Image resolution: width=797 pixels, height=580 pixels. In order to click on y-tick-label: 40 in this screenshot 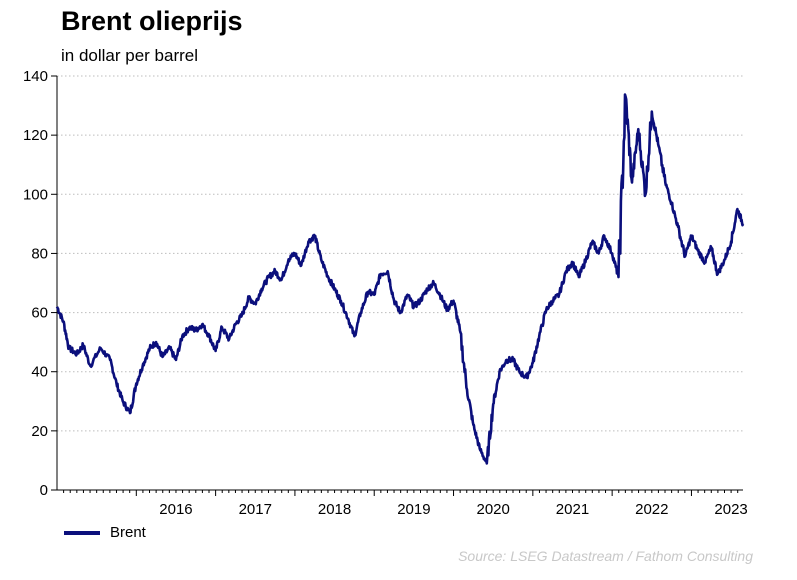, I will do `click(39, 372)`.